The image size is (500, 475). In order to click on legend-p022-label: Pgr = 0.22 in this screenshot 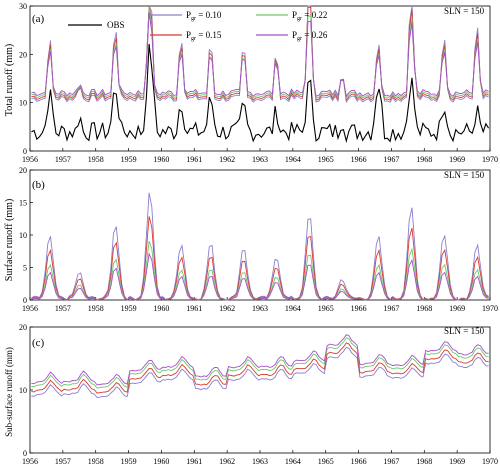, I will do `click(309, 16)`.